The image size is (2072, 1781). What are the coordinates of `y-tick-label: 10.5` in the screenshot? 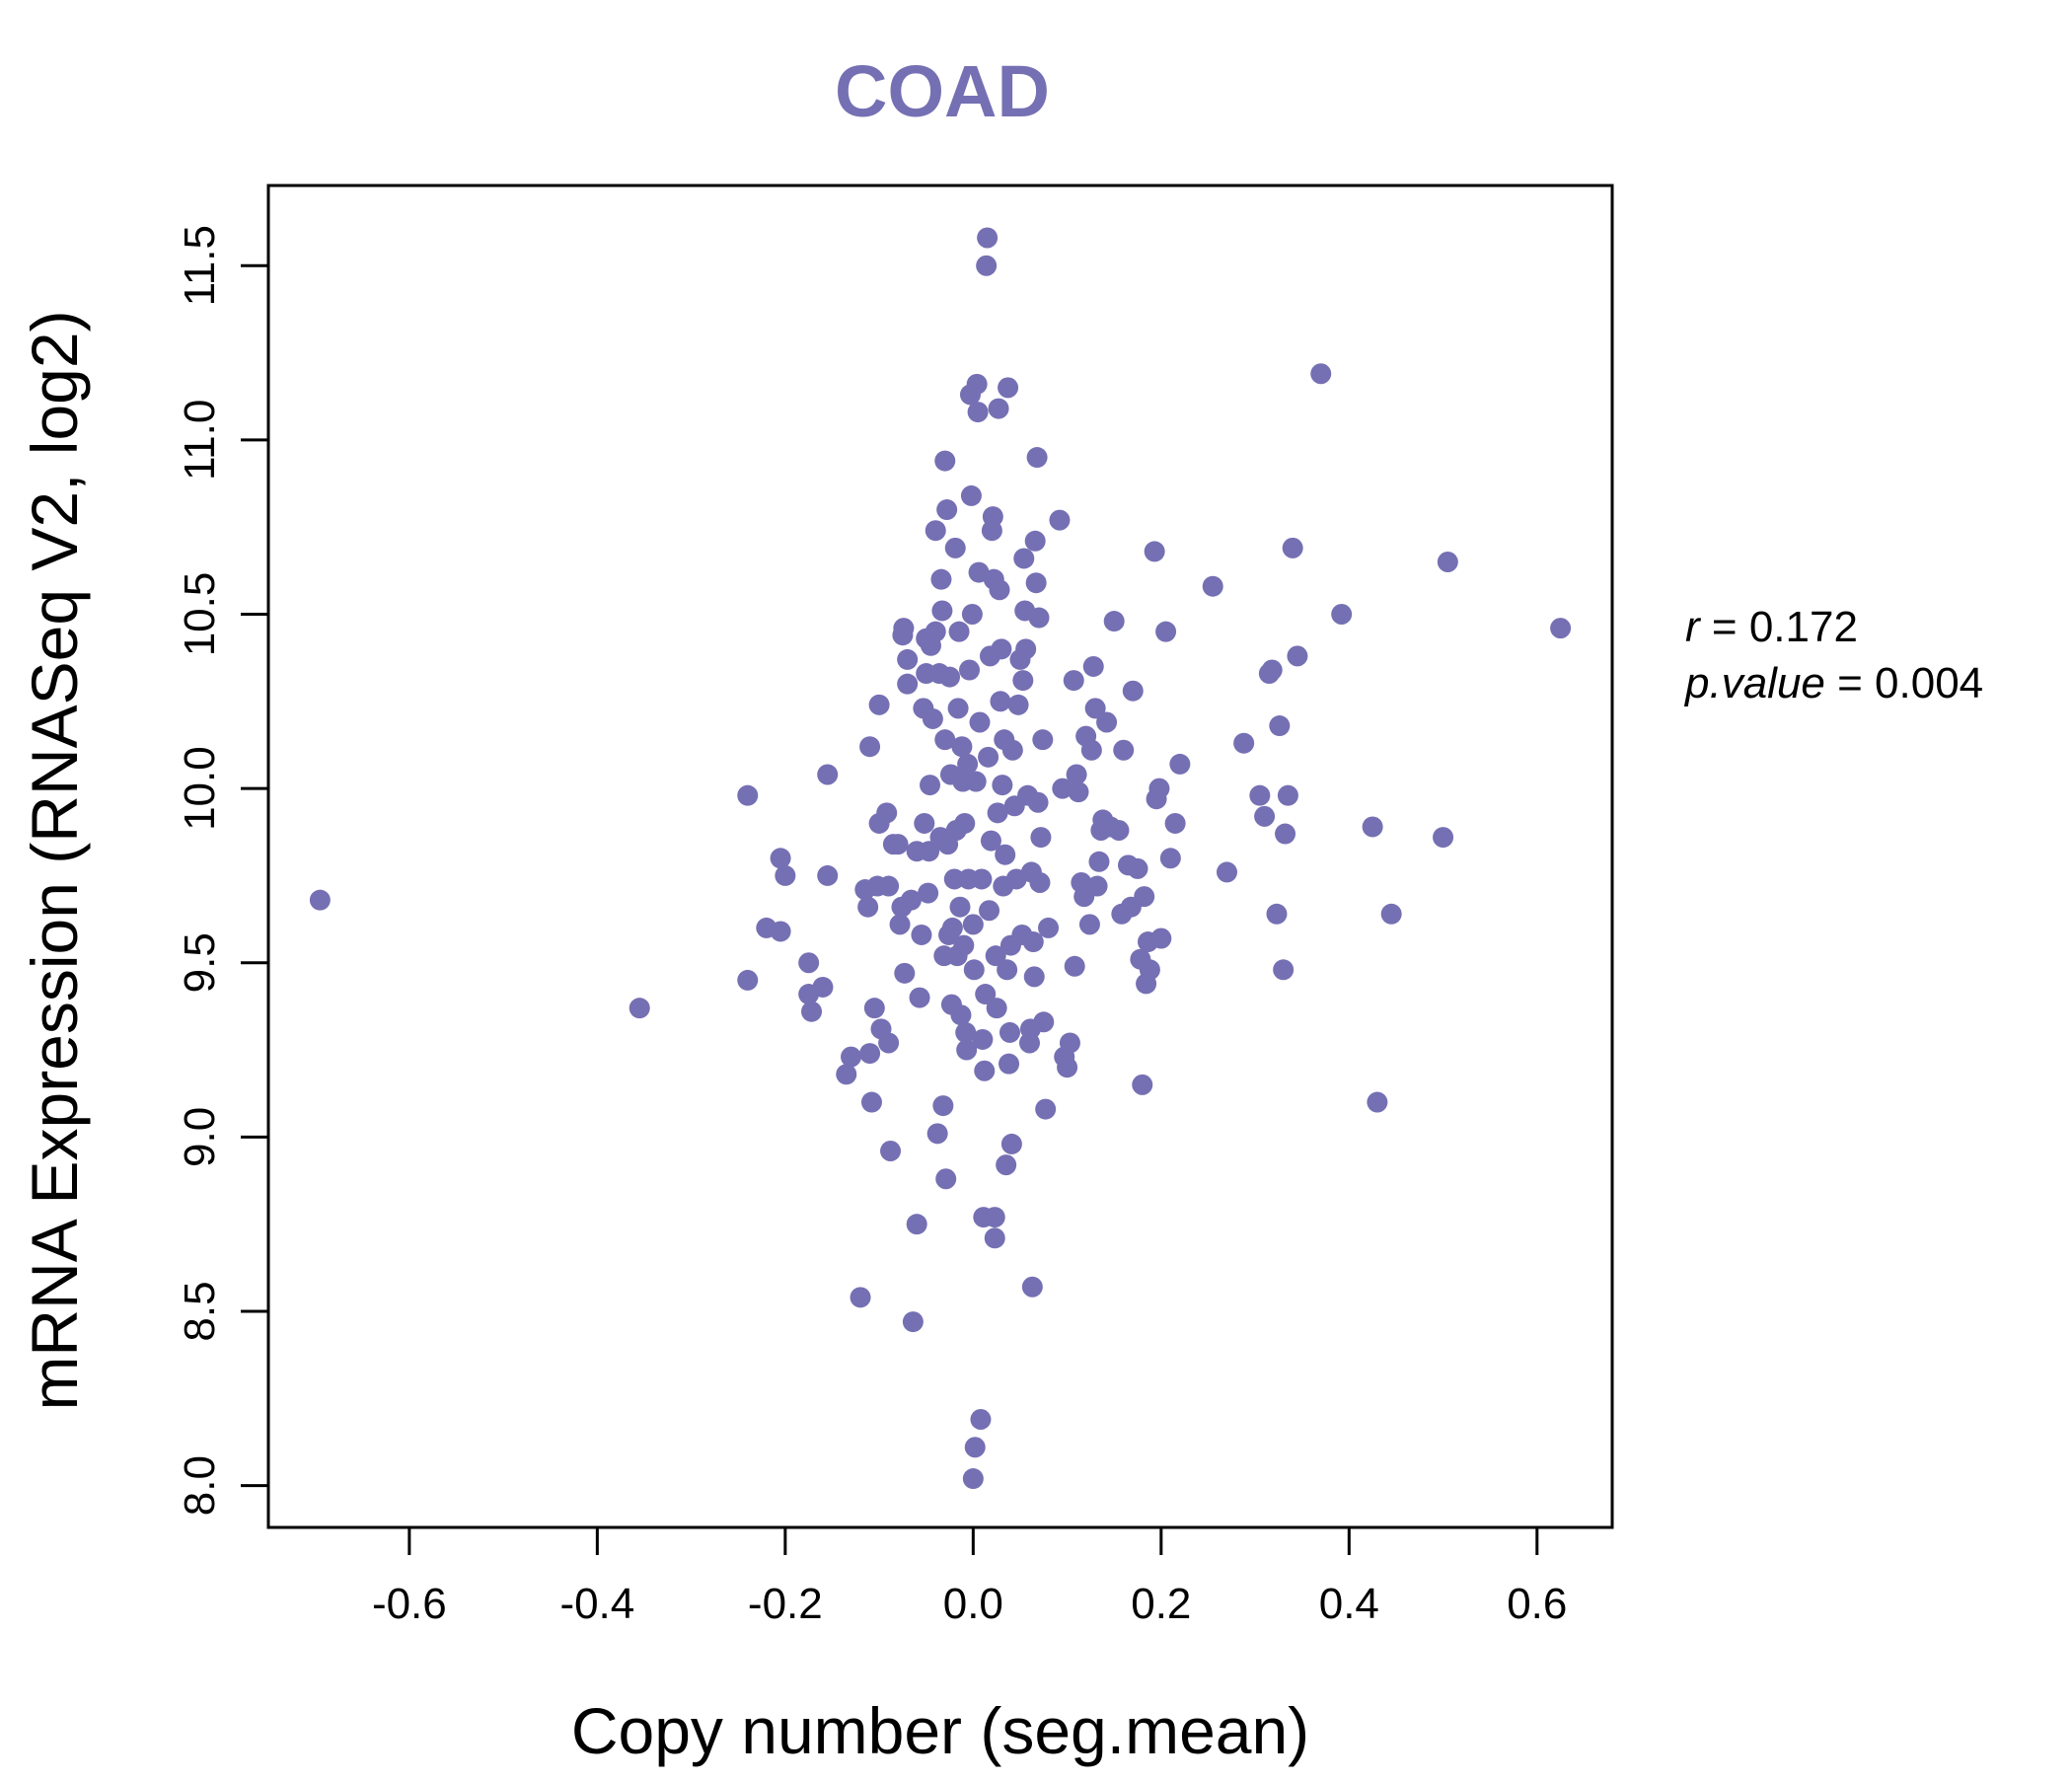 It's located at (200, 614).